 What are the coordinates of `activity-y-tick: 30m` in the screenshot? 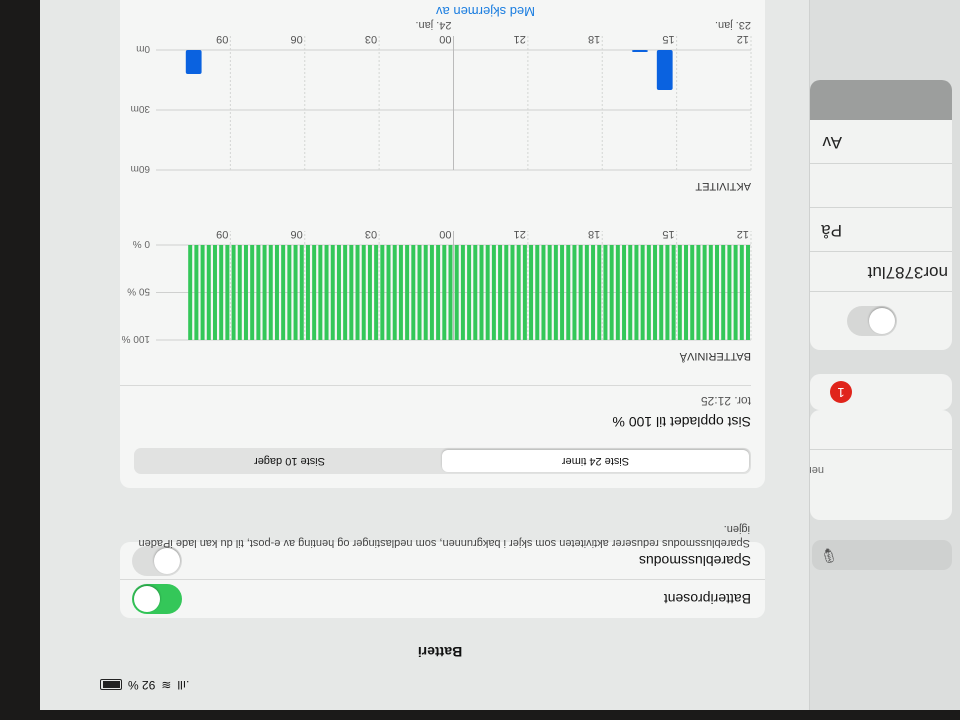 It's located at (140, 108).